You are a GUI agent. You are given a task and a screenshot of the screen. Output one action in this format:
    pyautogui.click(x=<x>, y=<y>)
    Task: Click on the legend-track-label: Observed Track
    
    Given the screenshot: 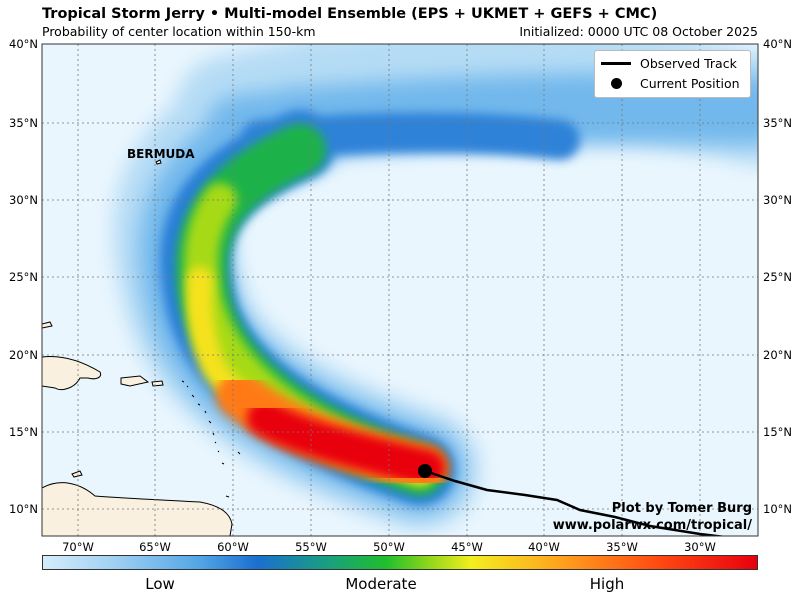 What is the action you would take?
    pyautogui.click(x=688, y=63)
    